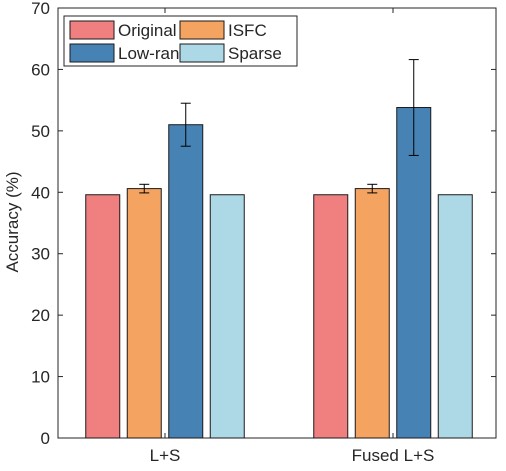 The width and height of the screenshot is (506, 471). Describe the element at coordinates (40, 254) in the screenshot. I see `y-tick-label: 30` at that location.